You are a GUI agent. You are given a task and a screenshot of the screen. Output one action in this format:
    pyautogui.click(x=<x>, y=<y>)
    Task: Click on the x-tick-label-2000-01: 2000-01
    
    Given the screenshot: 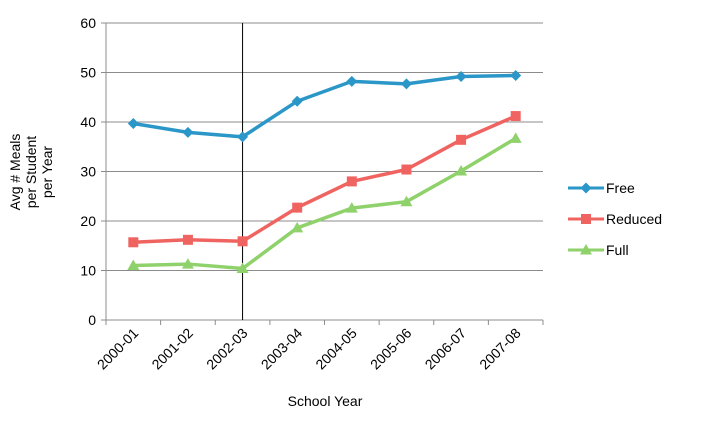 What is the action you would take?
    pyautogui.click(x=118, y=349)
    